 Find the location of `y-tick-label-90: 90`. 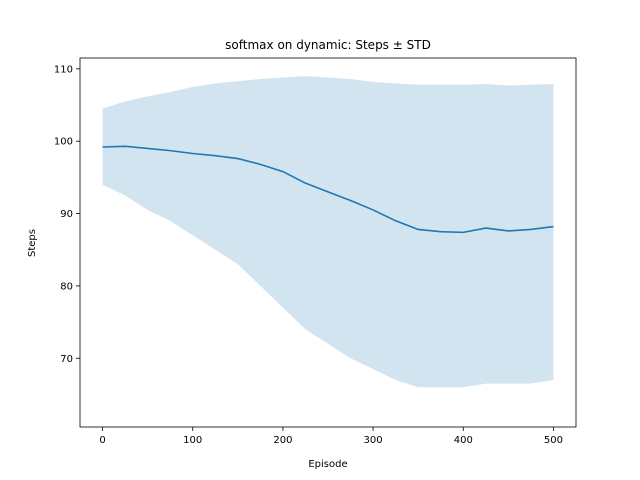

y-tick-label-90: 90 is located at coordinates (66, 214).